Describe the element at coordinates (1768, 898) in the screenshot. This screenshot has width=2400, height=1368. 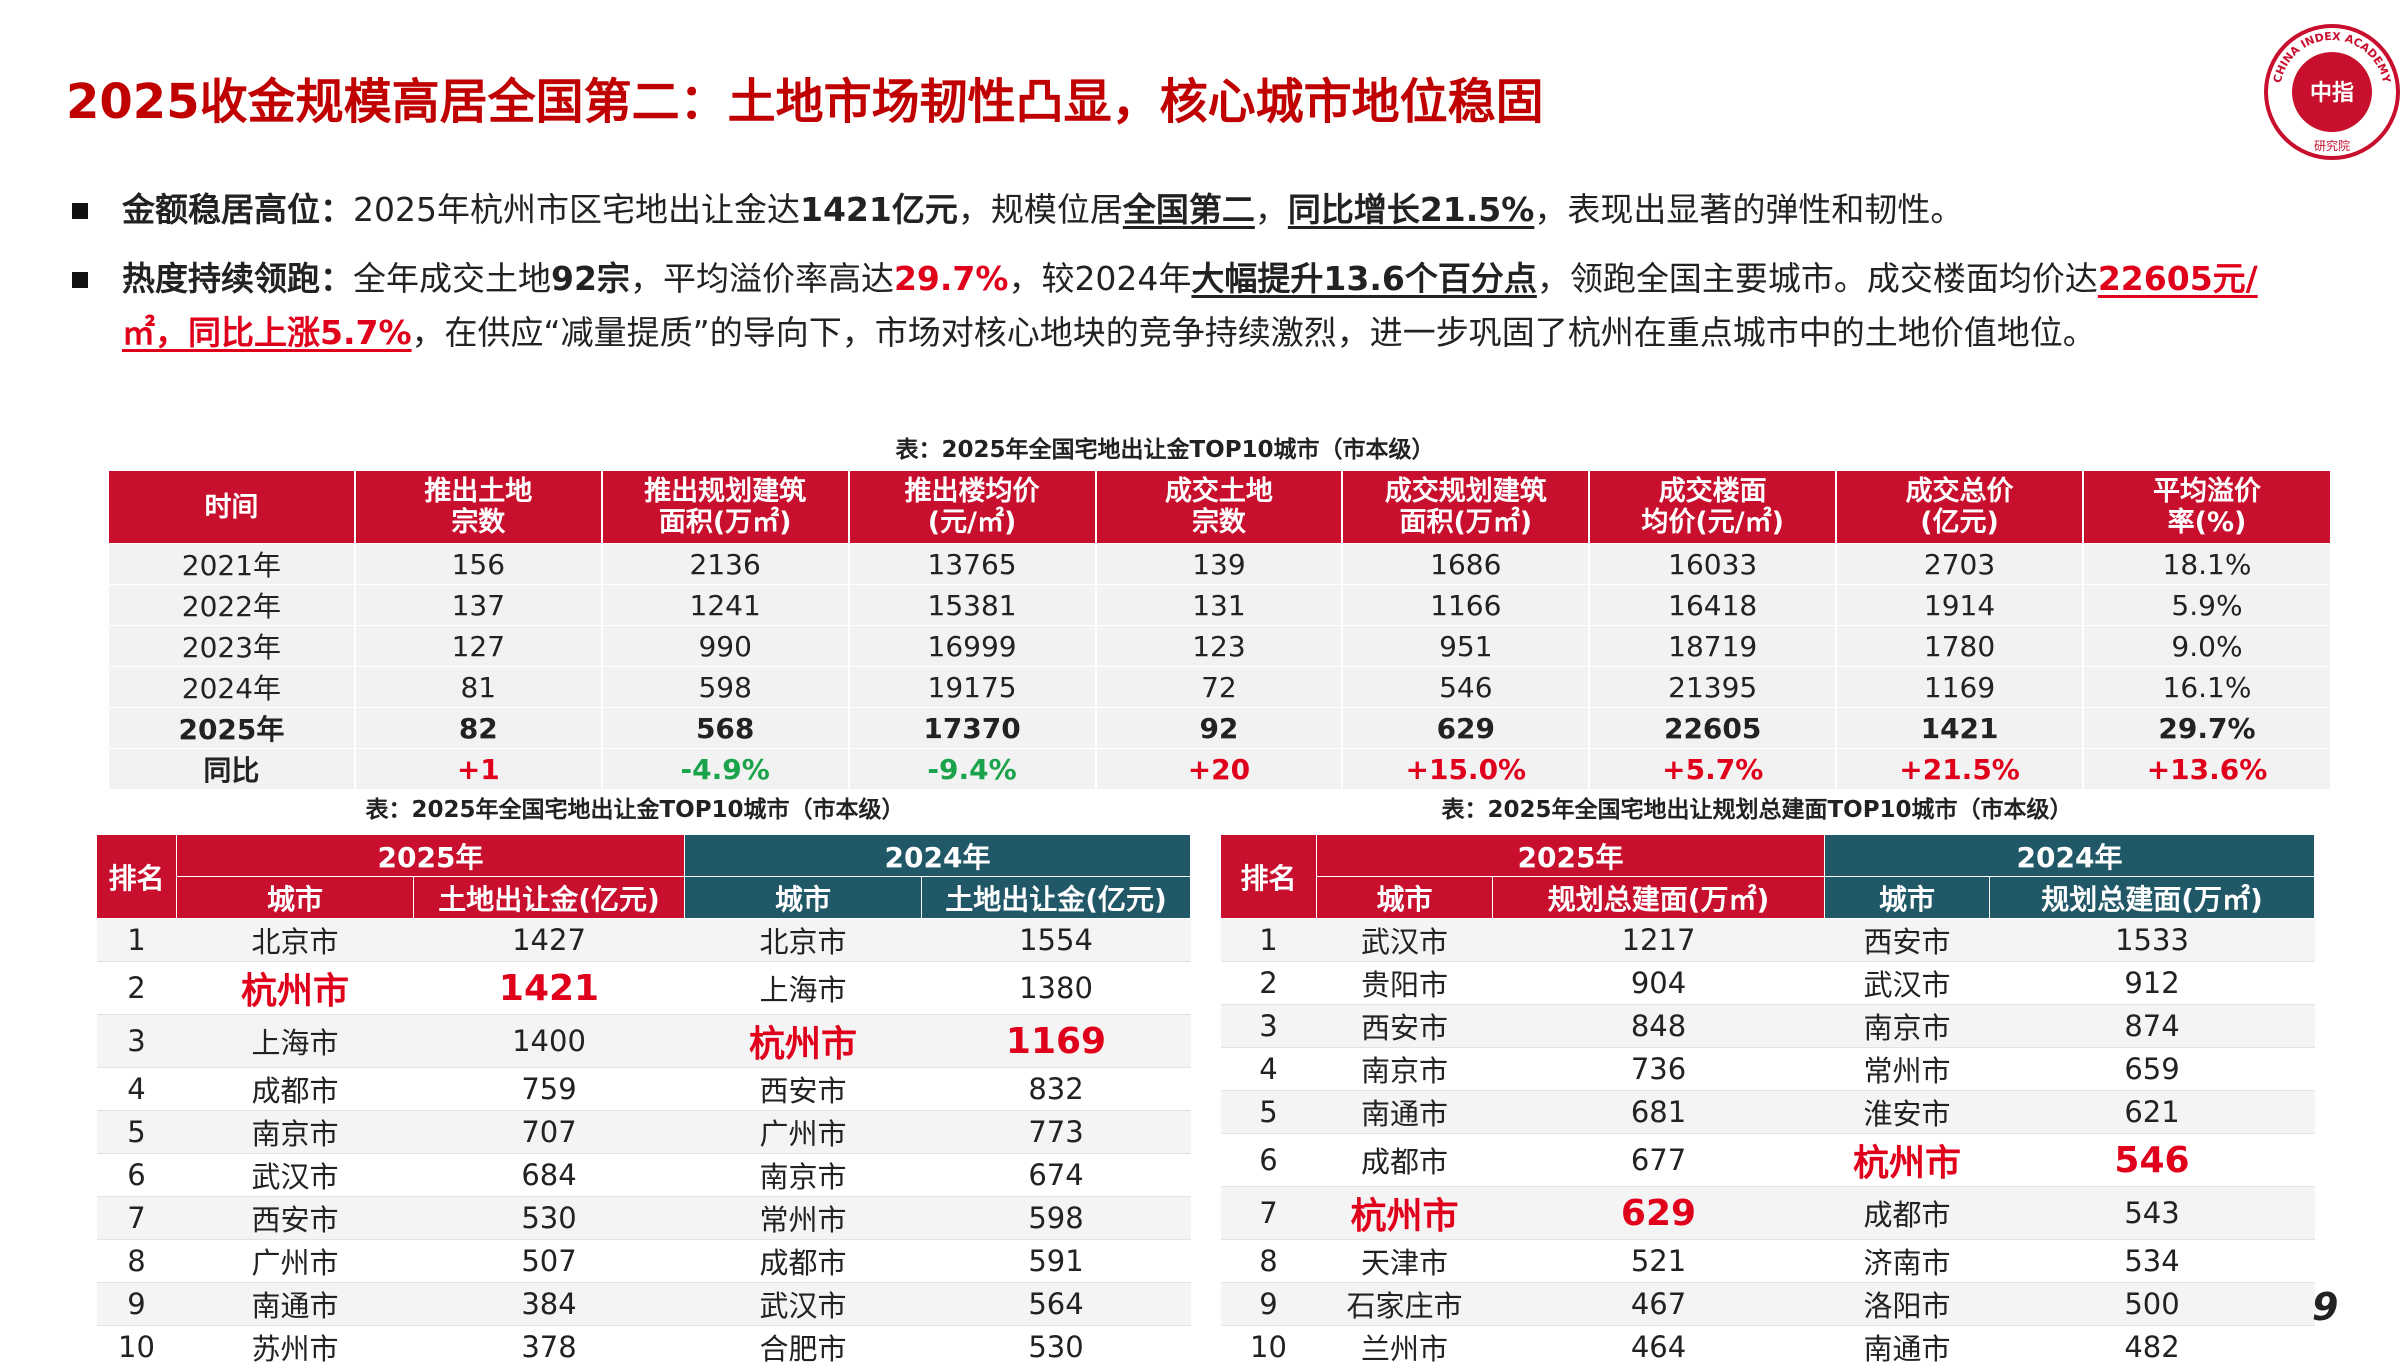
I see `header-row: 城市规划总建面(万㎡)城市规划总建面(万㎡)` at that location.